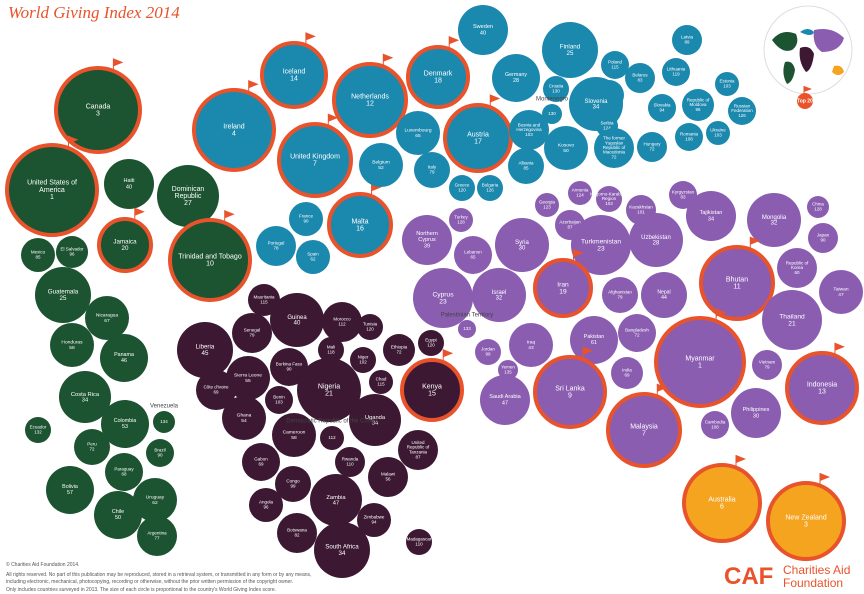  Describe the element at coordinates (107, 321) in the screenshot. I see `country-rank: 67` at that location.